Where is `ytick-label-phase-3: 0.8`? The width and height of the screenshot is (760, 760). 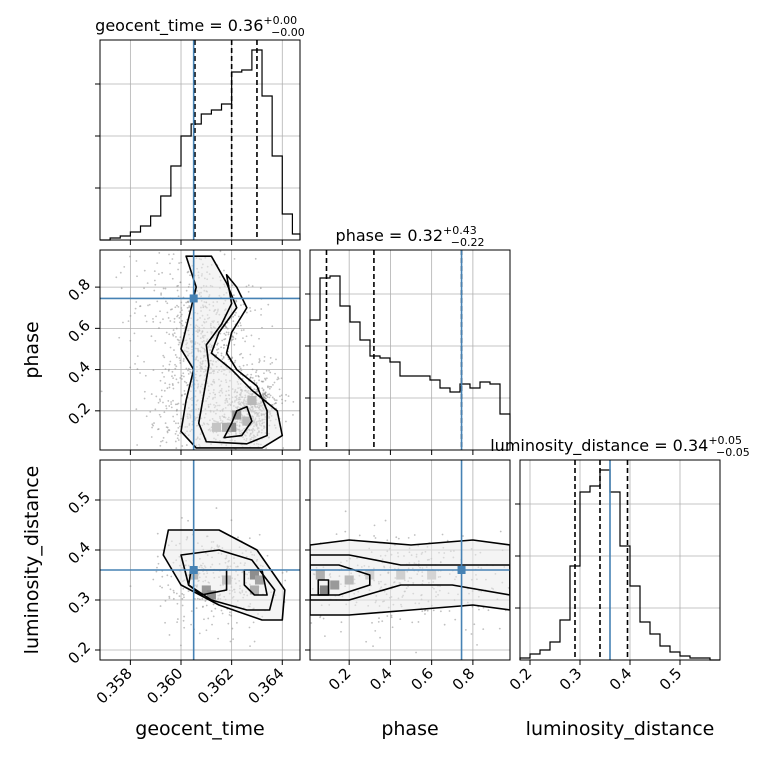
ytick-label-phase-3: 0.8 is located at coordinates (79, 290).